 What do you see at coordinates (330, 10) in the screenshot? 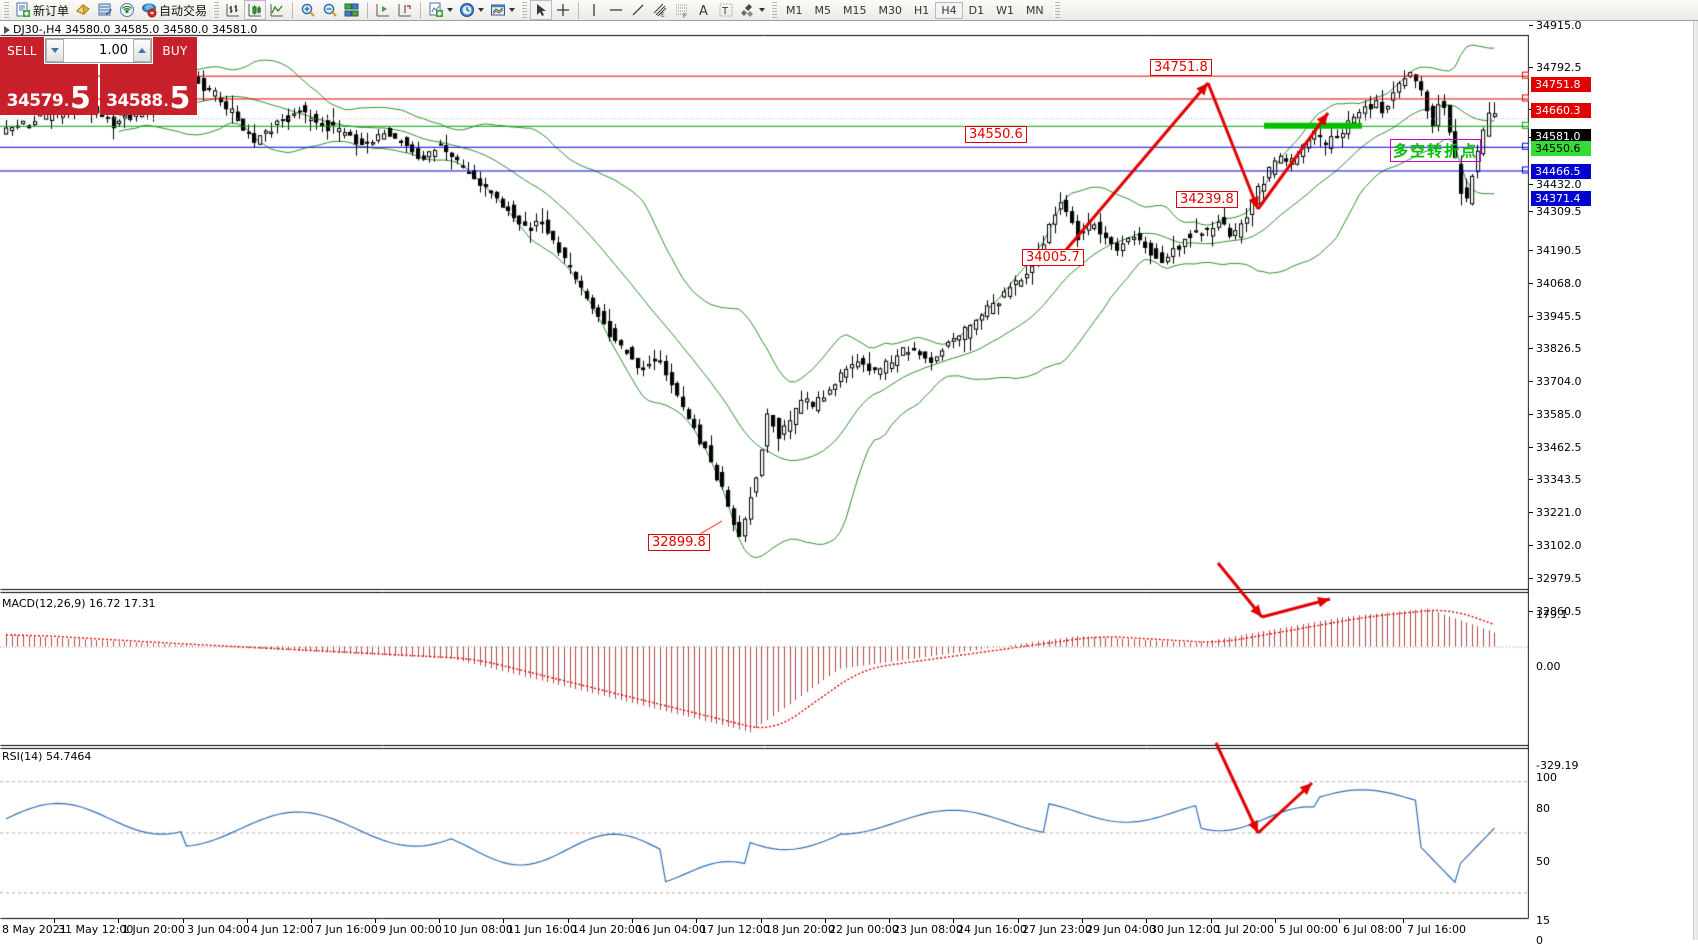
I see `zoom-out-button` at bounding box center [330, 10].